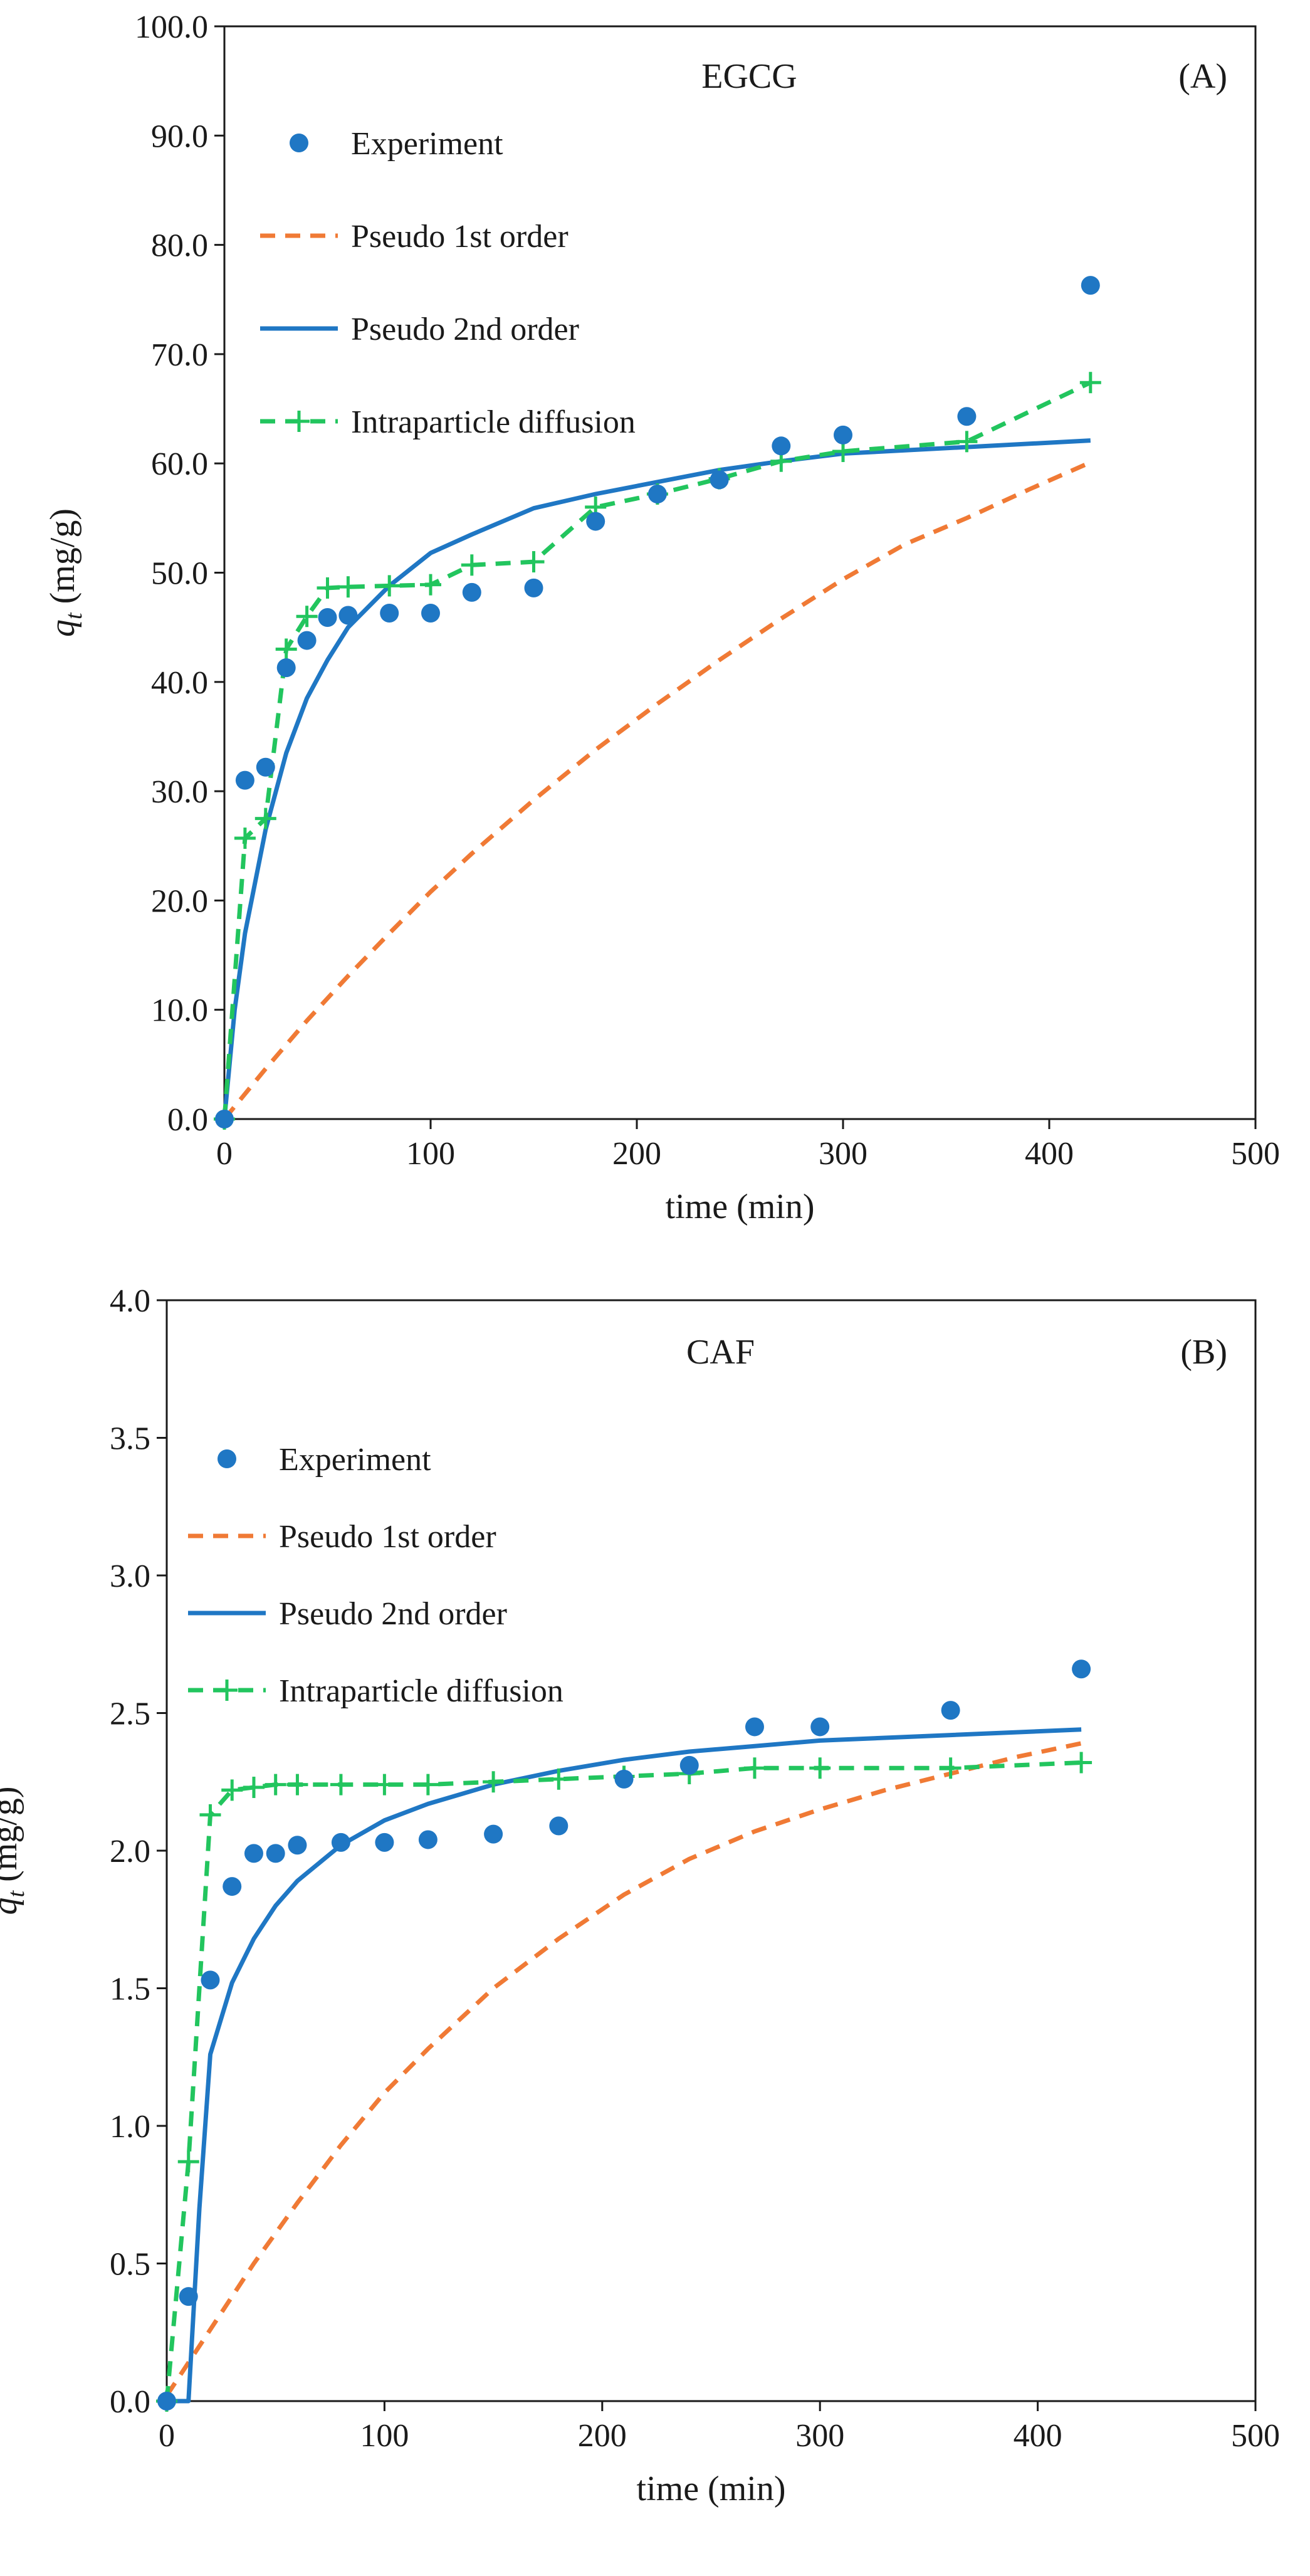 Image resolution: width=1310 pixels, height=2576 pixels. What do you see at coordinates (130, 1439) in the screenshot?
I see `panel-b-y-tick-label: 3.5` at bounding box center [130, 1439].